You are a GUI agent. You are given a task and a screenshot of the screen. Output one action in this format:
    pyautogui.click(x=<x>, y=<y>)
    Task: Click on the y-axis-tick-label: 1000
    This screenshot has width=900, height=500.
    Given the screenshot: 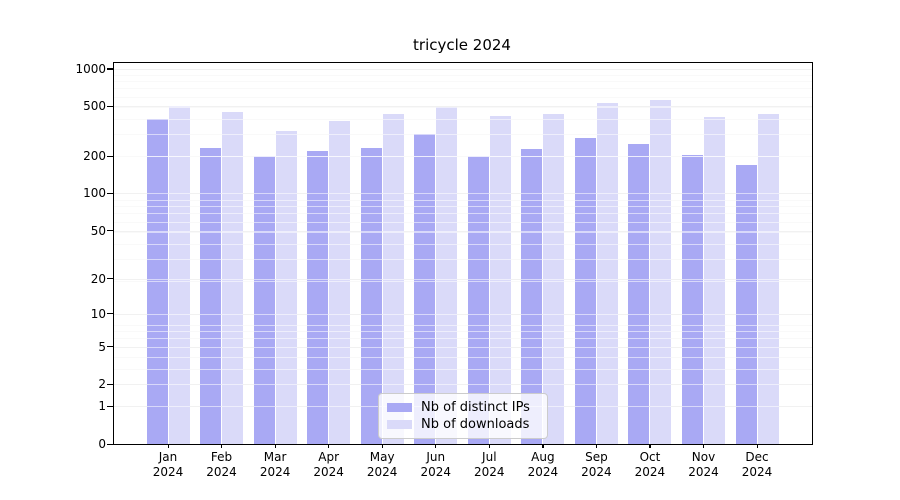 What is the action you would take?
    pyautogui.click(x=90, y=68)
    